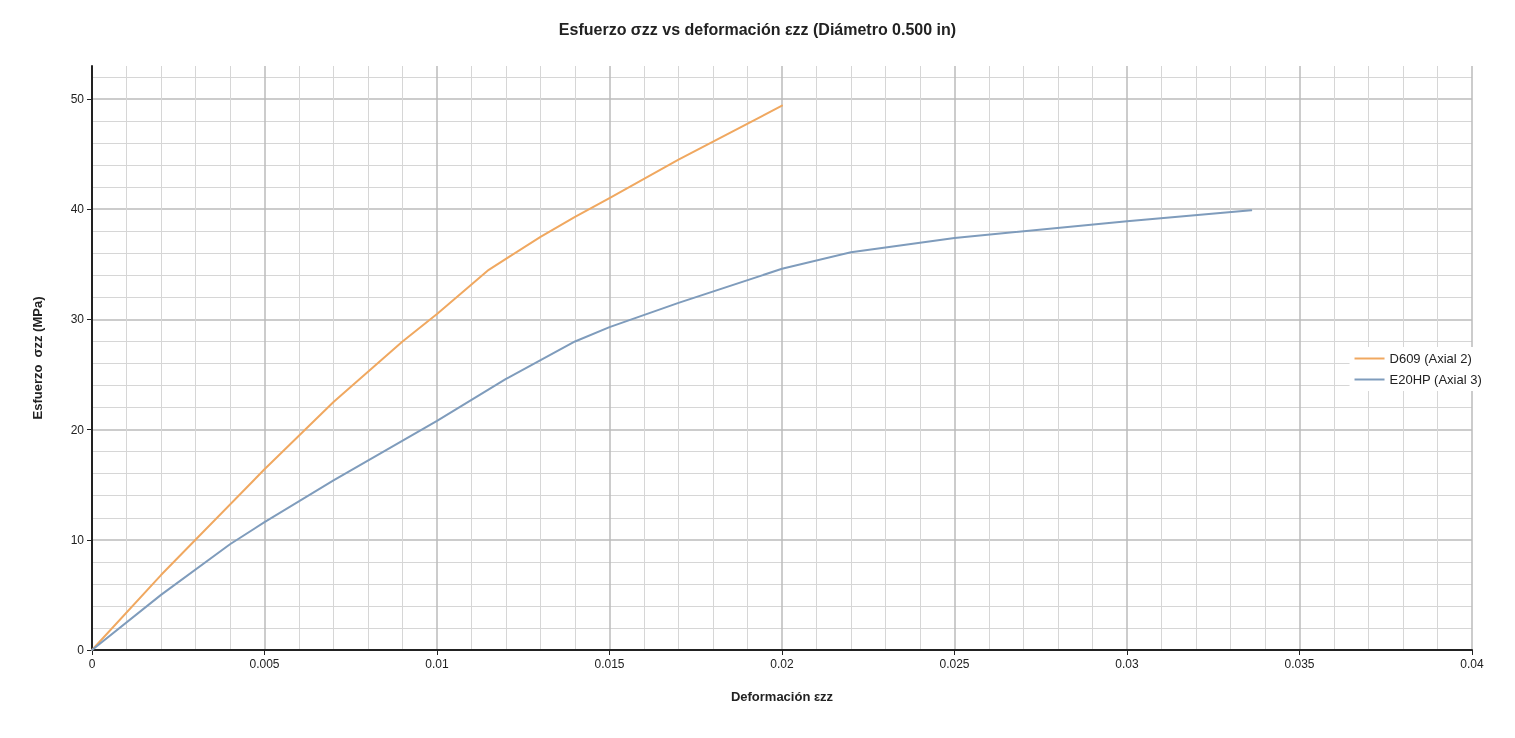 Image resolution: width=1515 pixels, height=738 pixels. I want to click on x-tick-label: 0.03, so click(1127, 664).